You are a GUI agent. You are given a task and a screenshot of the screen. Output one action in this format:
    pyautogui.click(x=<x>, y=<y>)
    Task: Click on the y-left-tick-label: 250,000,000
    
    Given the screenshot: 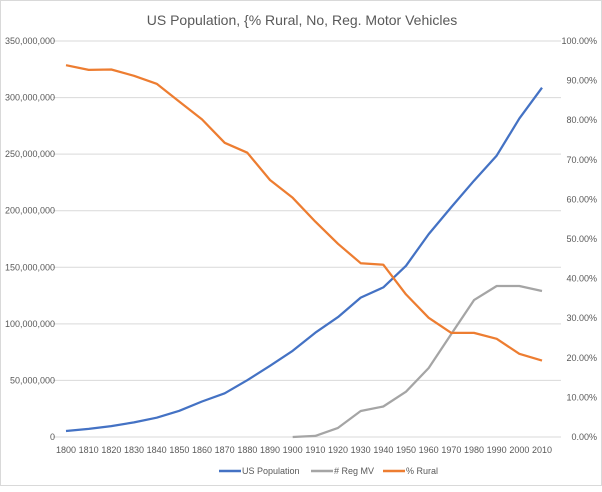 What is the action you would take?
    pyautogui.click(x=30, y=154)
    